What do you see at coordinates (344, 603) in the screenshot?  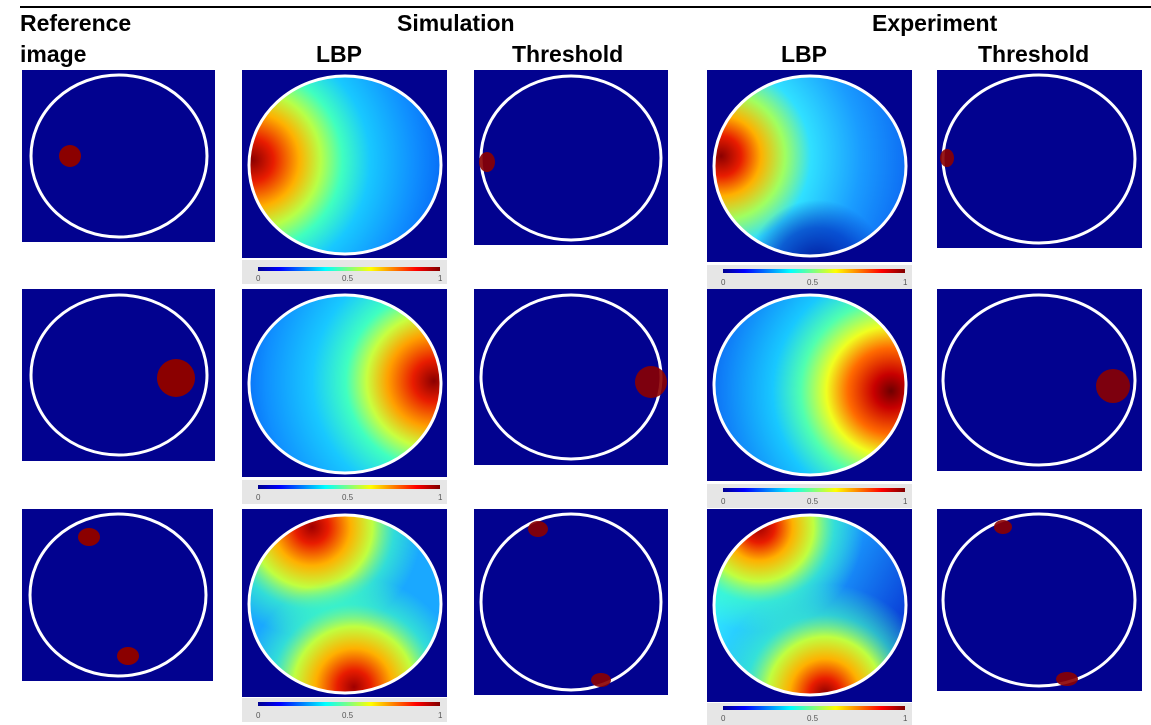 I see `sim-lbp-map-row3` at bounding box center [344, 603].